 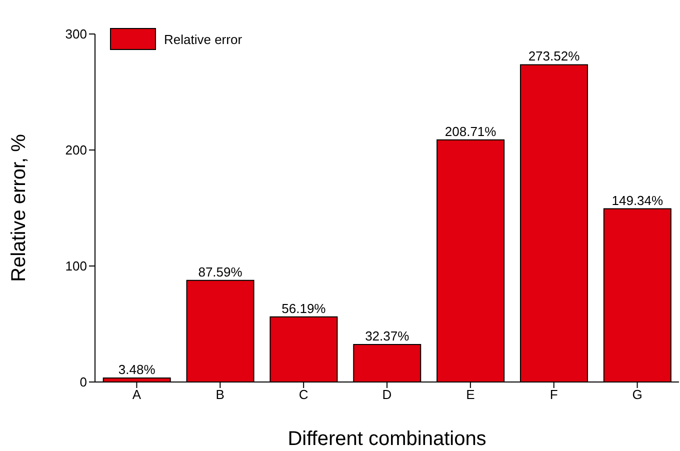 What do you see at coordinates (220, 272) in the screenshot?
I see `data-label: 87.59%` at bounding box center [220, 272].